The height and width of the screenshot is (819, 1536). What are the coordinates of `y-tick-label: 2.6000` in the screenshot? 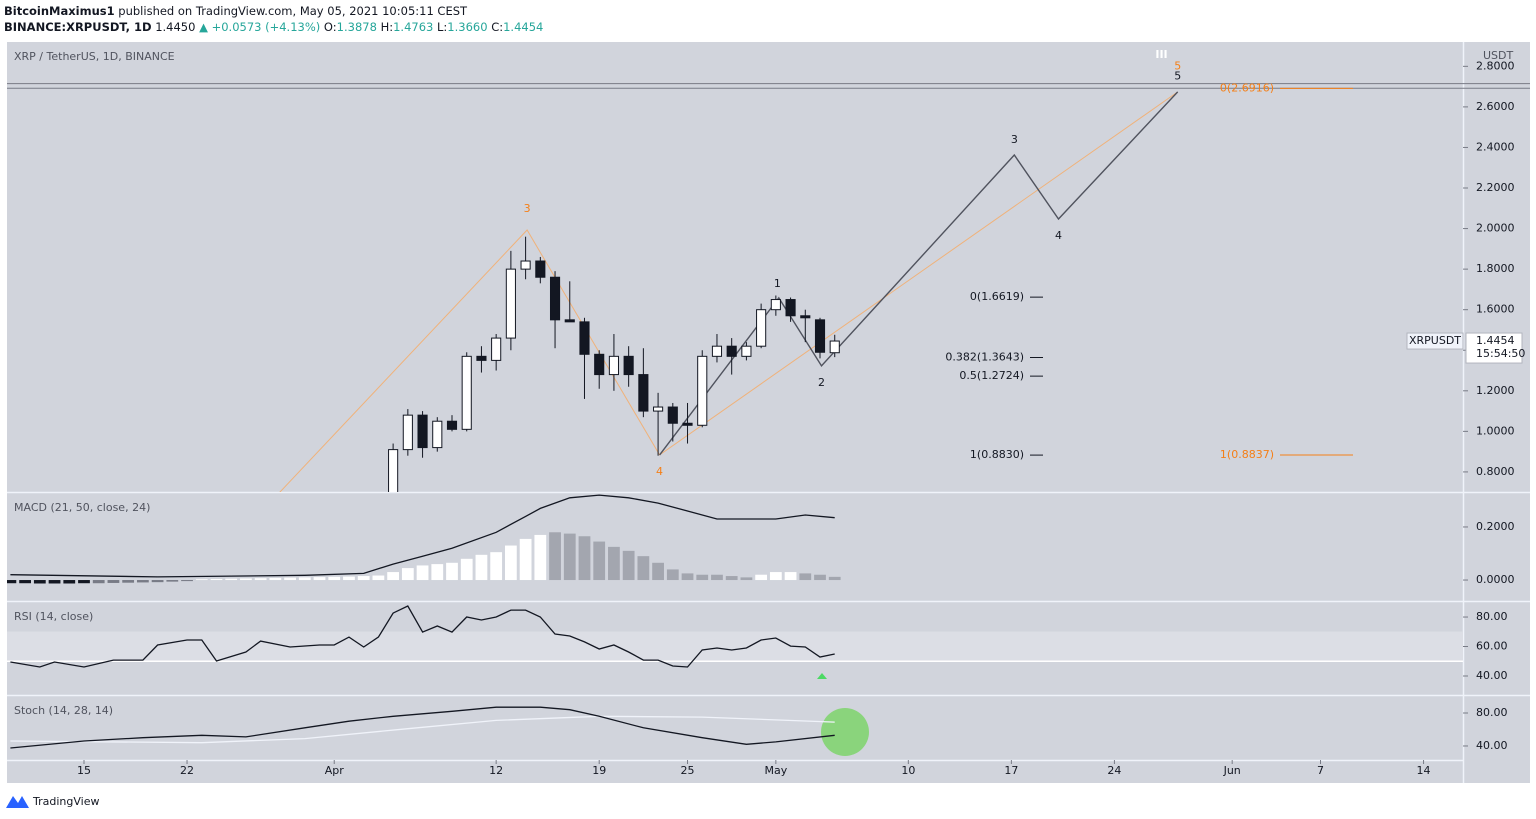 It's located at (1495, 106).